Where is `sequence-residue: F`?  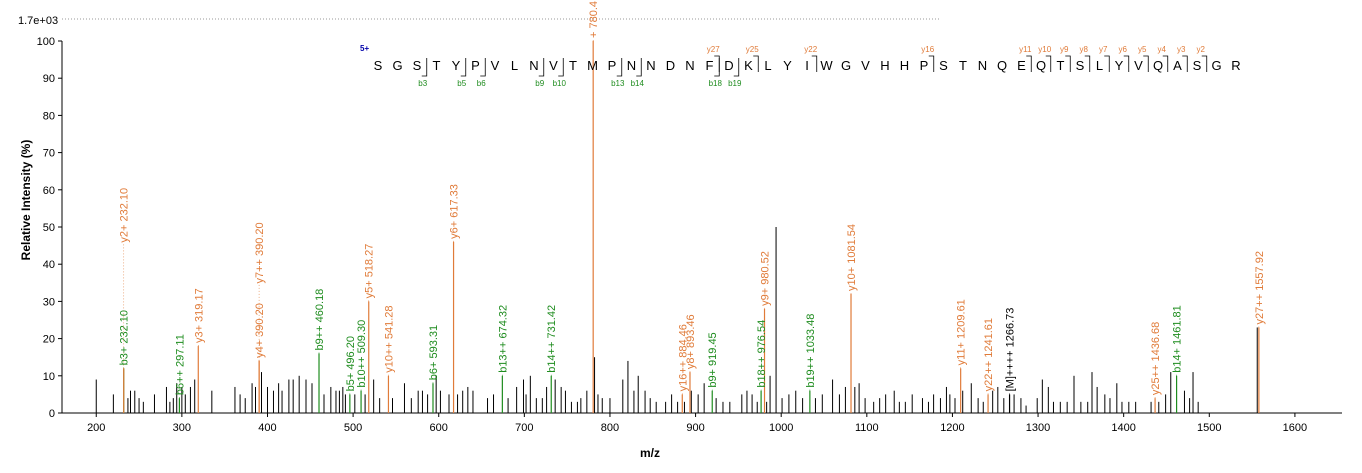 sequence-residue: F is located at coordinates (710, 65).